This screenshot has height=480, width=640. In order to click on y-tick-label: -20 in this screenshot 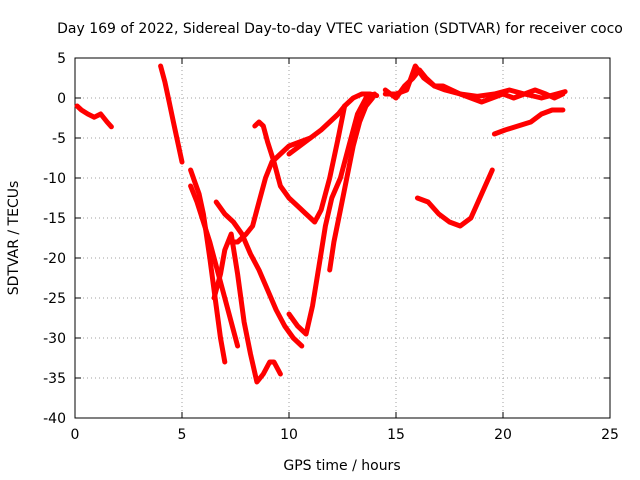, I will do `click(54, 259)`.